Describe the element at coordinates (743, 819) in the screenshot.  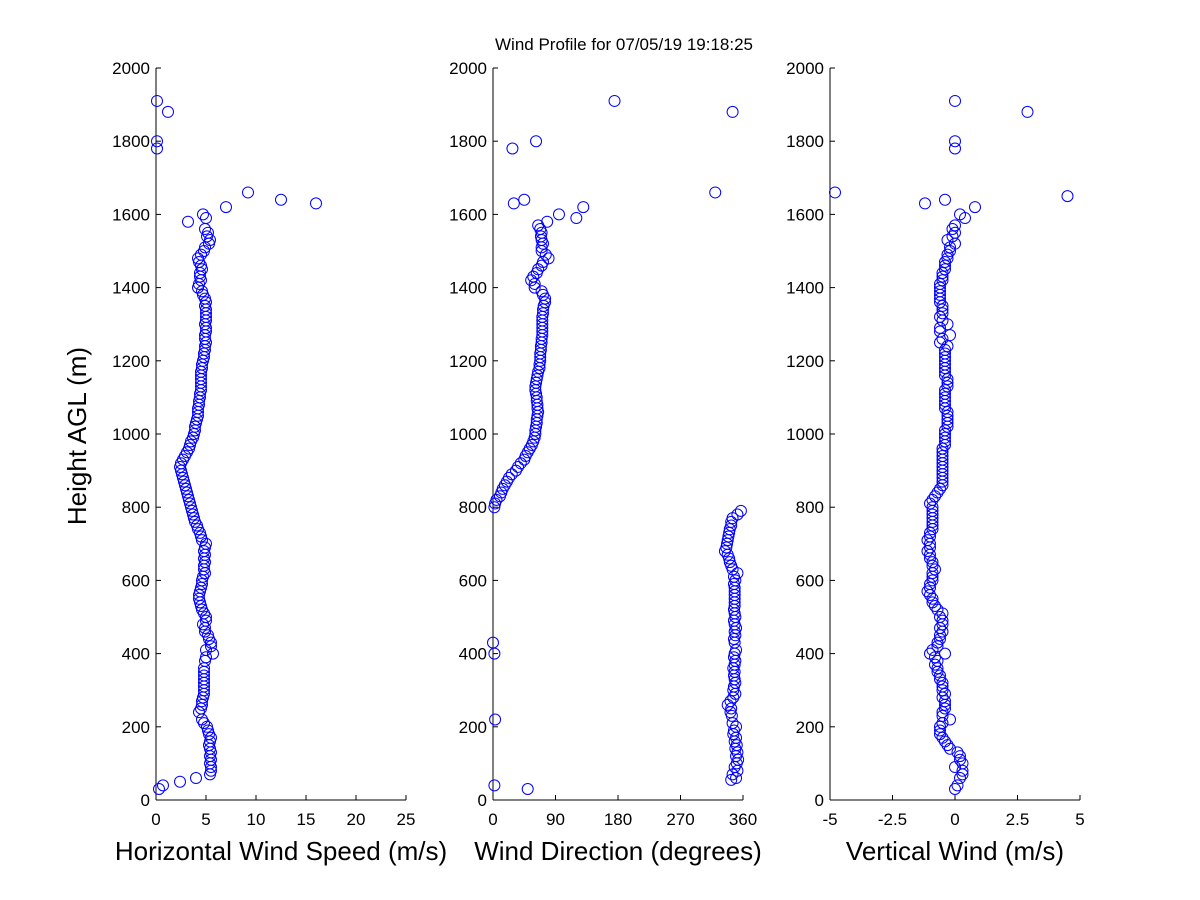
I see `x-tick-label: 360` at that location.